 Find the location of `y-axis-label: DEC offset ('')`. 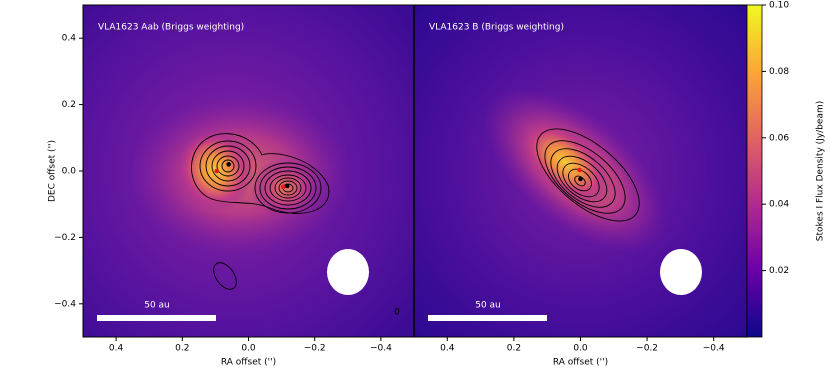

y-axis-label: DEC offset ('') is located at coordinates (53, 171).